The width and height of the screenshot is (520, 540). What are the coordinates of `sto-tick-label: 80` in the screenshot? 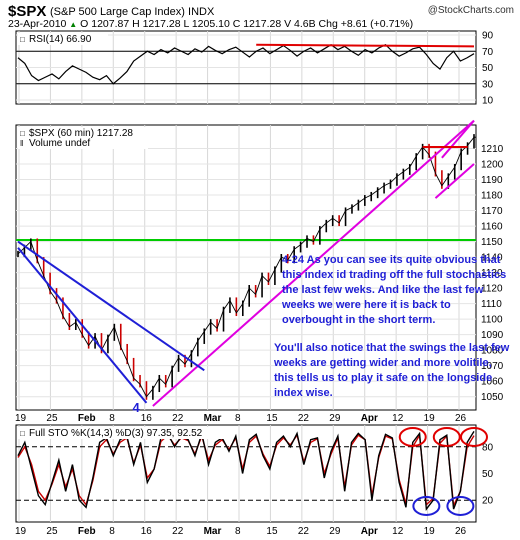 It's located at (488, 447).